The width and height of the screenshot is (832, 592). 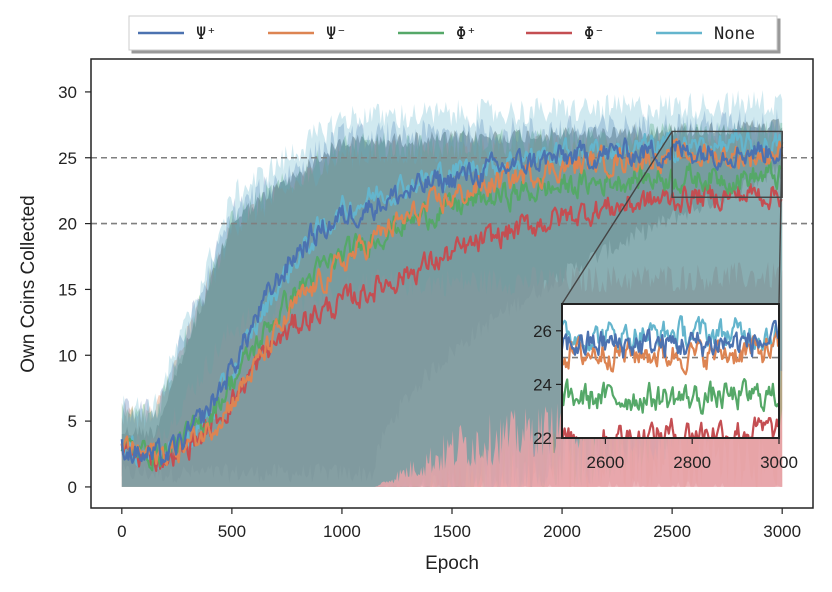 I want to click on x-tick-label: 500, so click(x=232, y=531).